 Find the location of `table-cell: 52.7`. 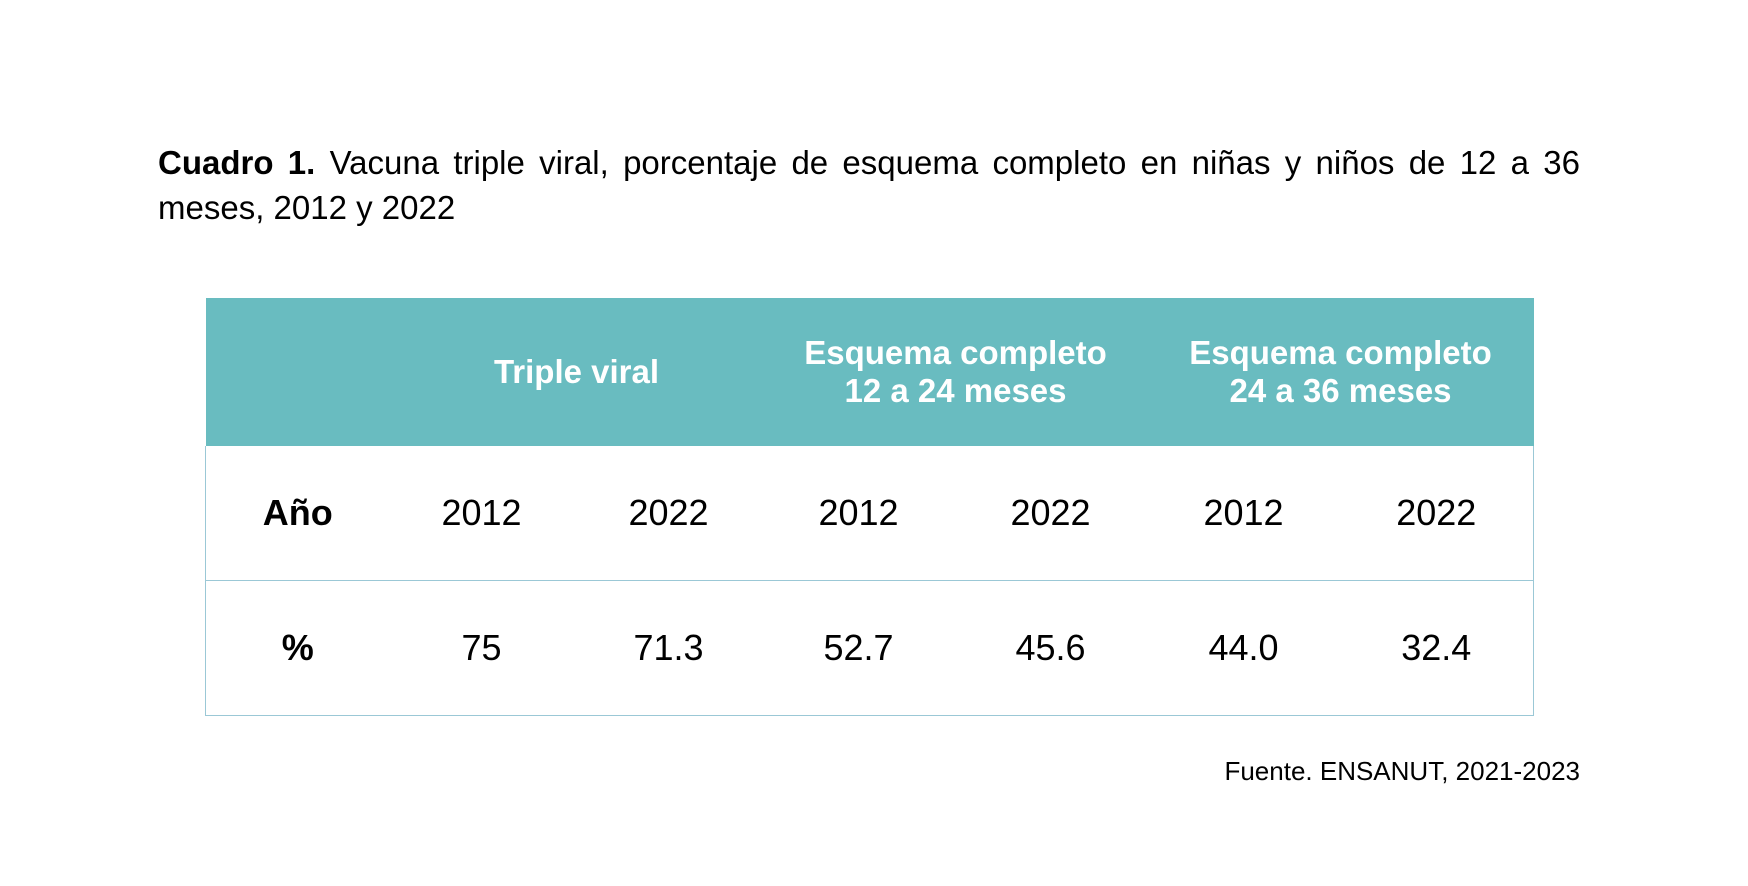

table-cell: 52.7 is located at coordinates (858, 647).